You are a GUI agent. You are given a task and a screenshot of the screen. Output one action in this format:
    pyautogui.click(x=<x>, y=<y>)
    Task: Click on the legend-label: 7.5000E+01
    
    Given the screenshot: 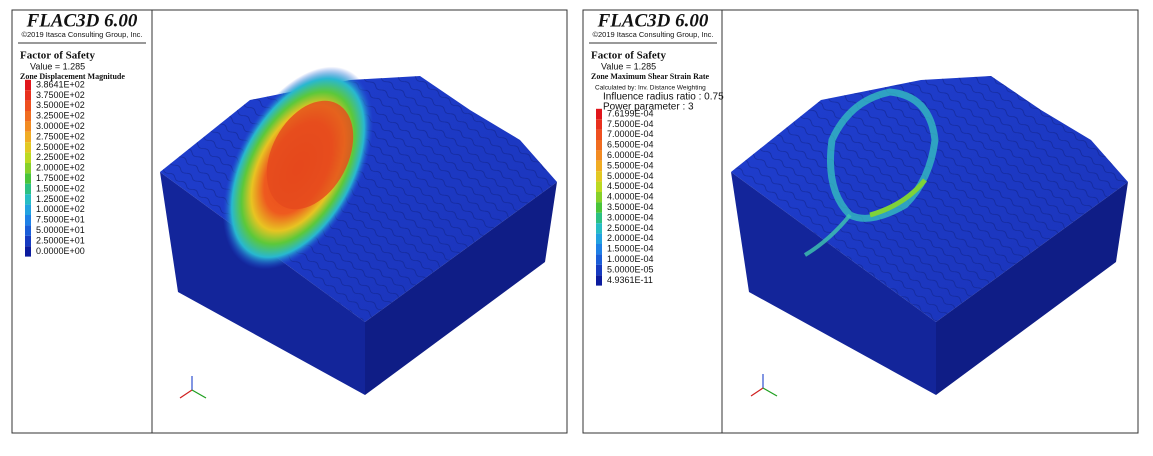 What is the action you would take?
    pyautogui.click(x=60, y=220)
    